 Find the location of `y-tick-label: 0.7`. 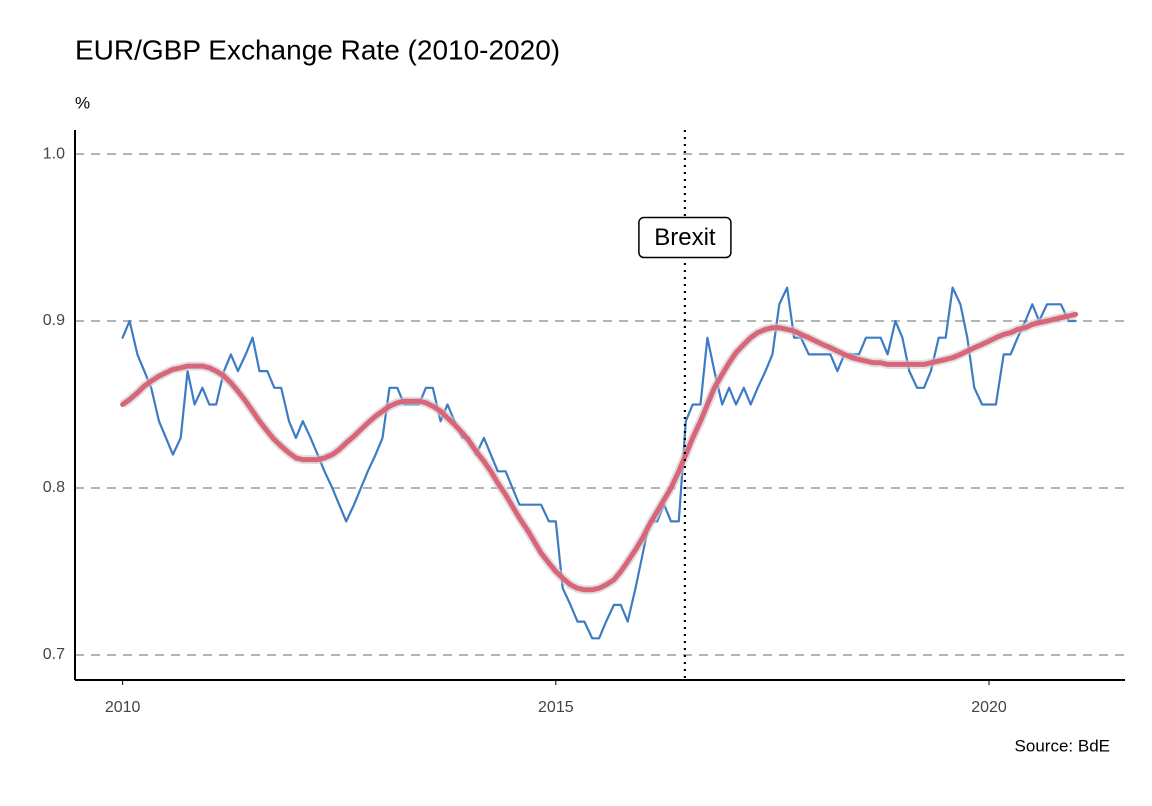

y-tick-label: 0.7 is located at coordinates (54, 654).